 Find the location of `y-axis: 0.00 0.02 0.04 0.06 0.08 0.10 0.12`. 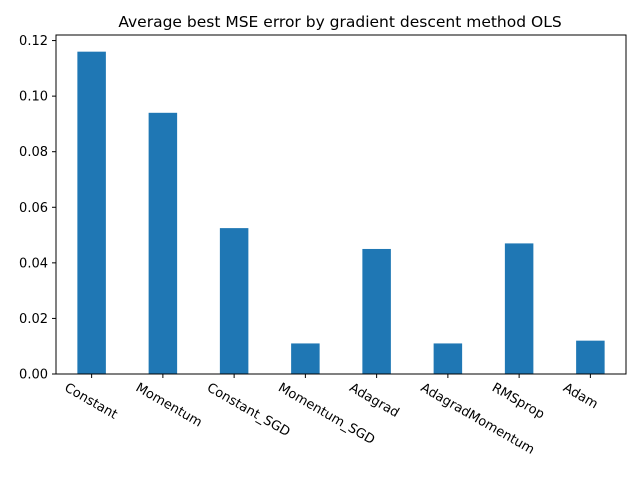

y-axis: 0.00 0.02 0.04 0.06 0.08 0.10 0.12 is located at coordinates (37, 208).